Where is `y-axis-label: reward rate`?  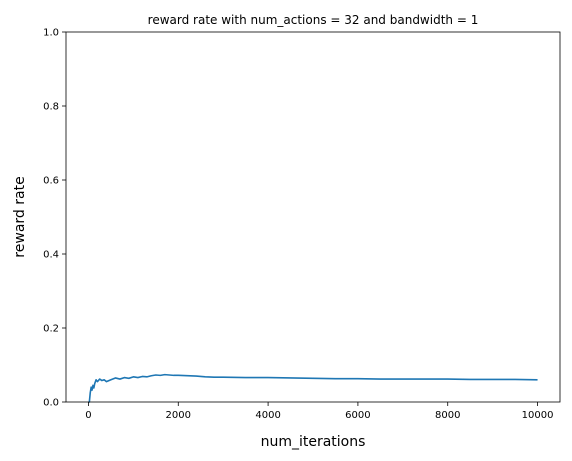
y-axis-label: reward rate is located at coordinates (20, 216).